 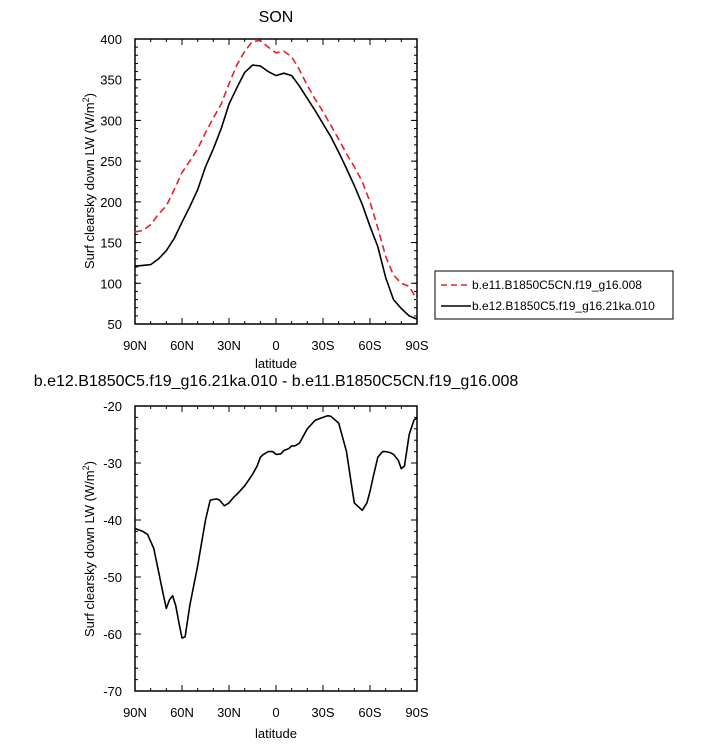 I want to click on bottom-x-tick-label: 90S, so click(x=416, y=712).